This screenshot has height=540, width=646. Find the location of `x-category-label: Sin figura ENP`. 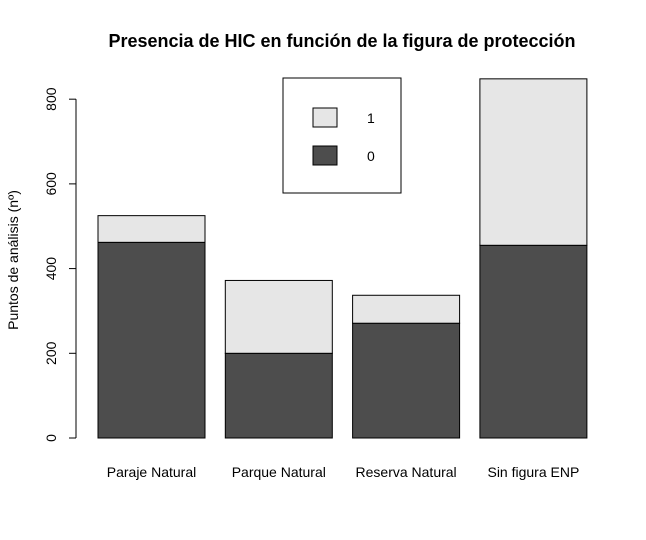

x-category-label: Sin figura ENP is located at coordinates (533, 472).